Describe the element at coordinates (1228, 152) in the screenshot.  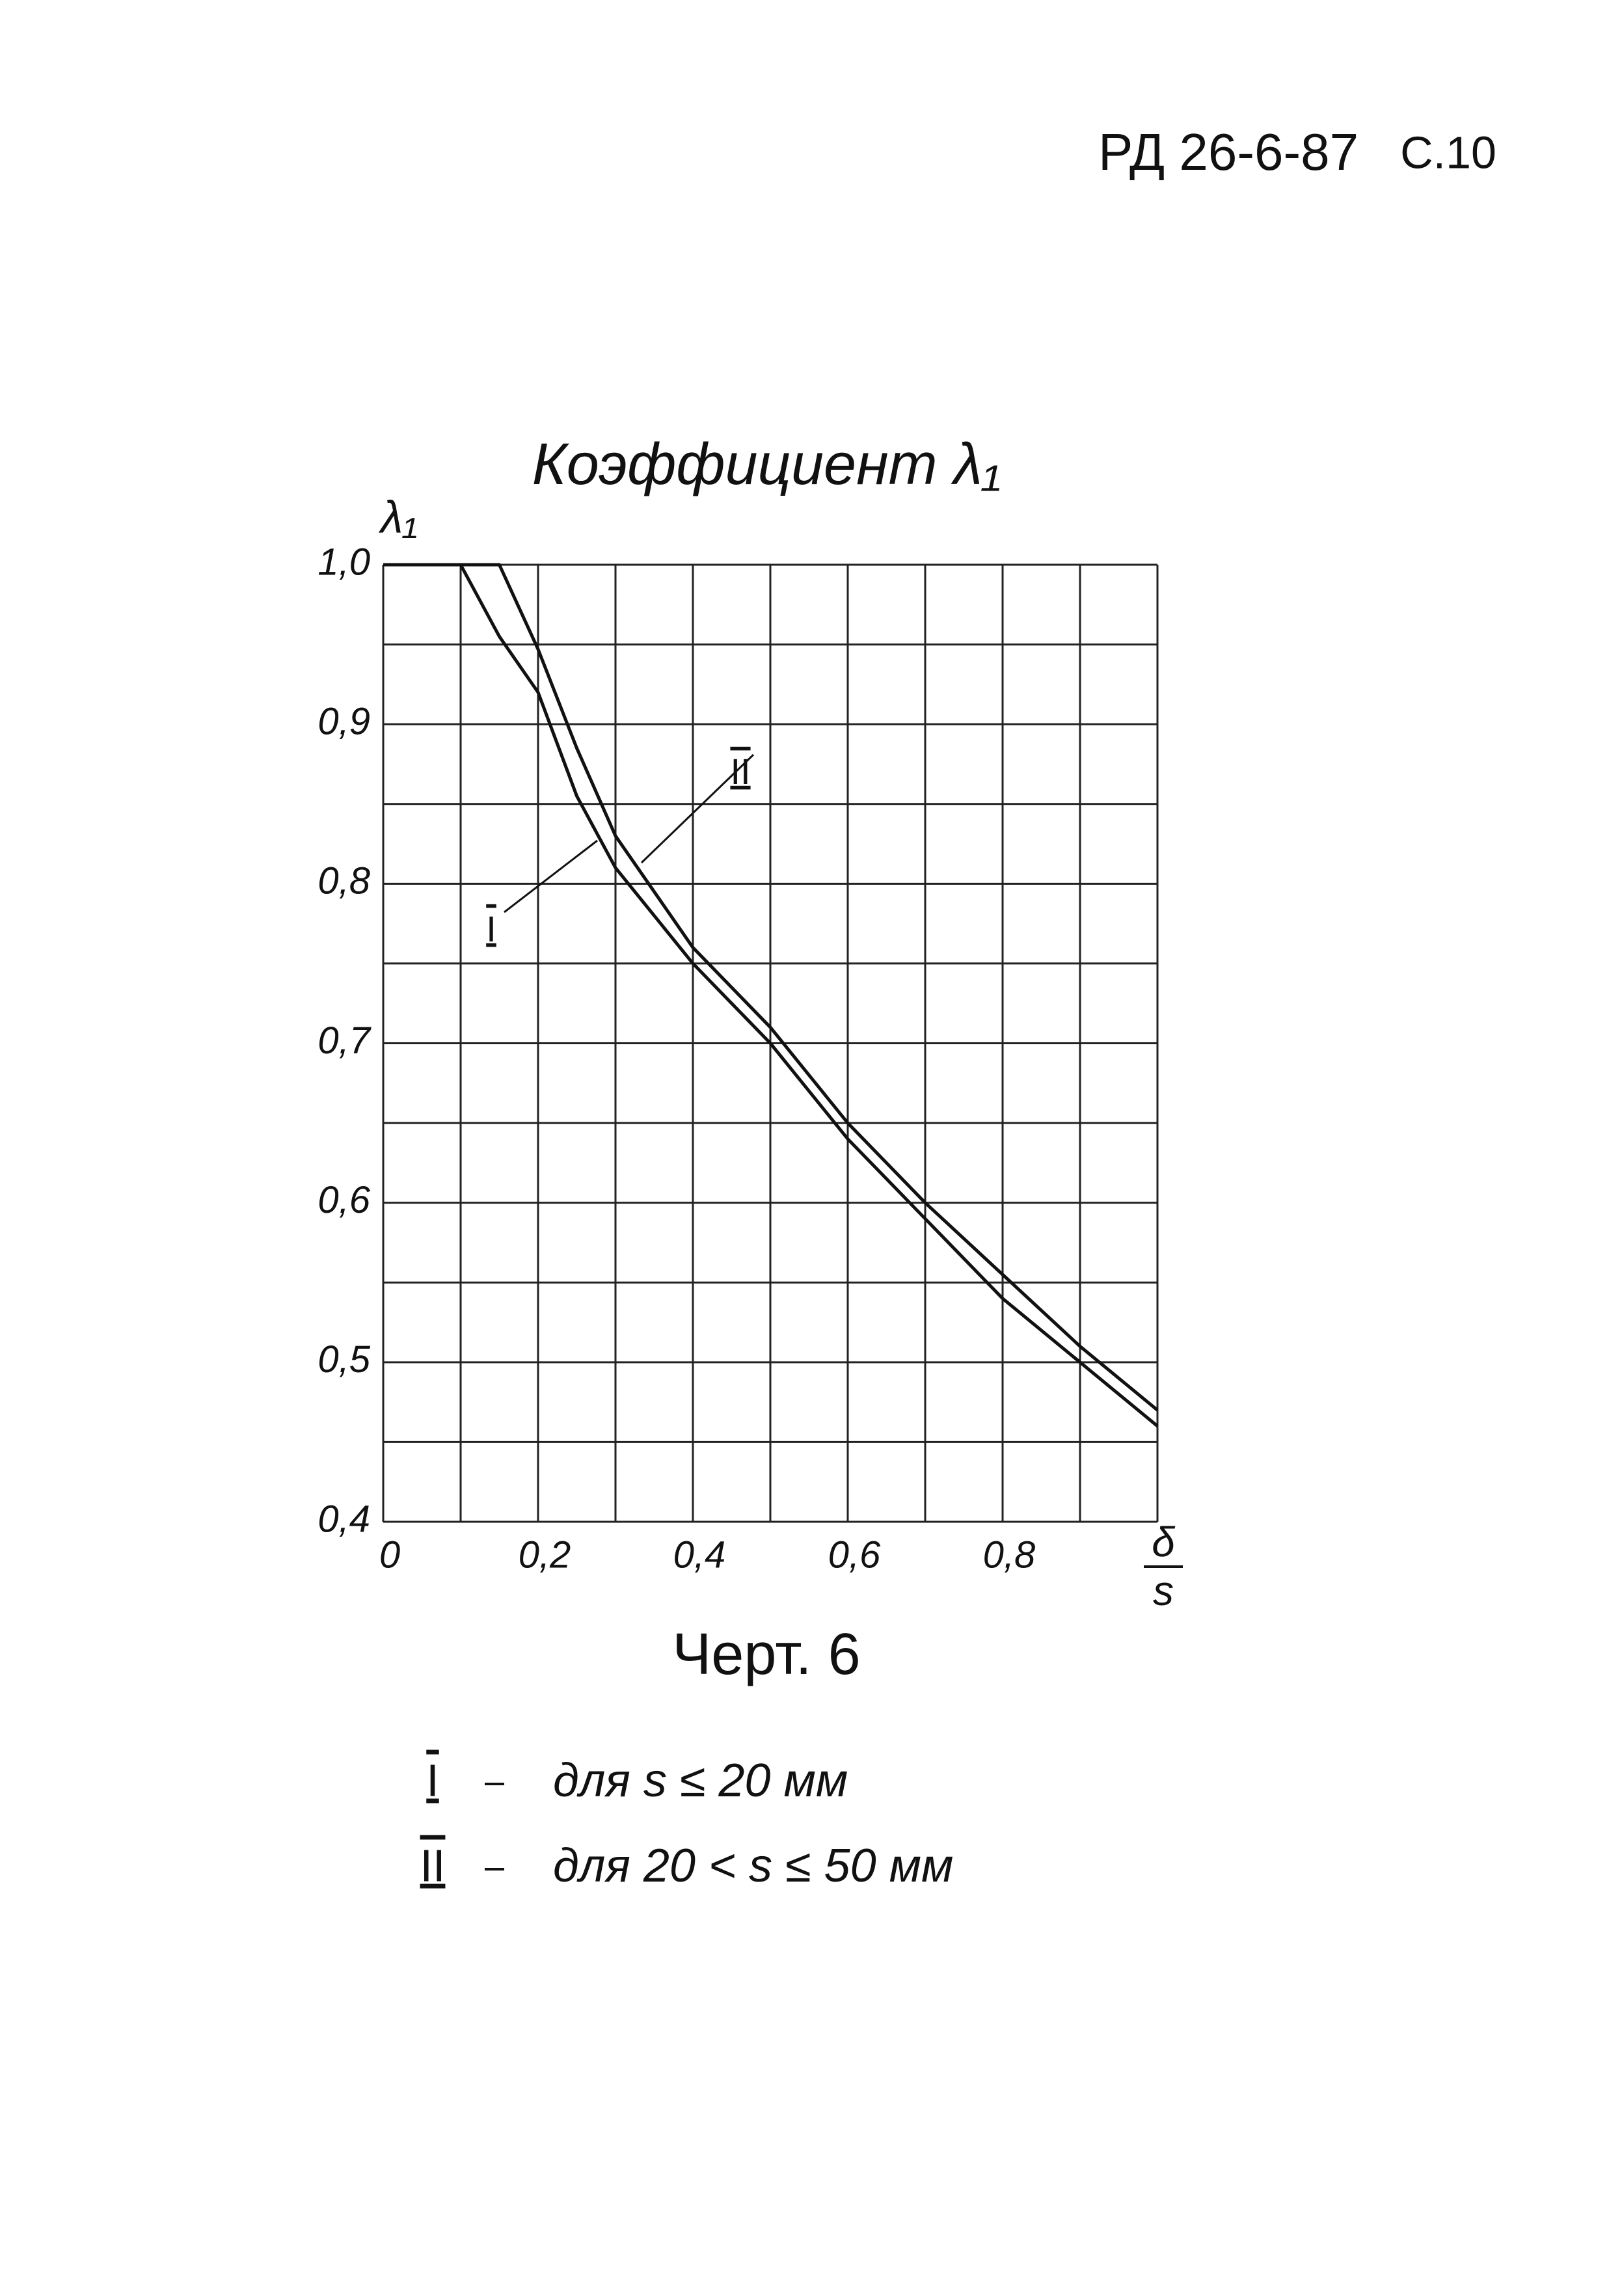
I see `doc-code: РД 26-6-87` at that location.